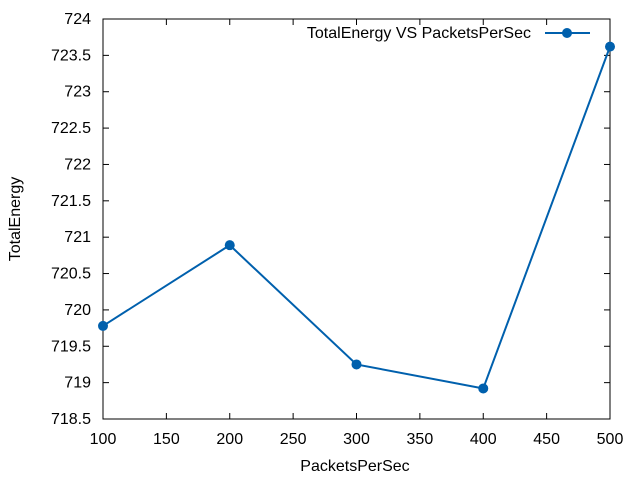 This screenshot has width=640, height=480. I want to click on x-axis-label: PacketsPerSec, so click(354, 466).